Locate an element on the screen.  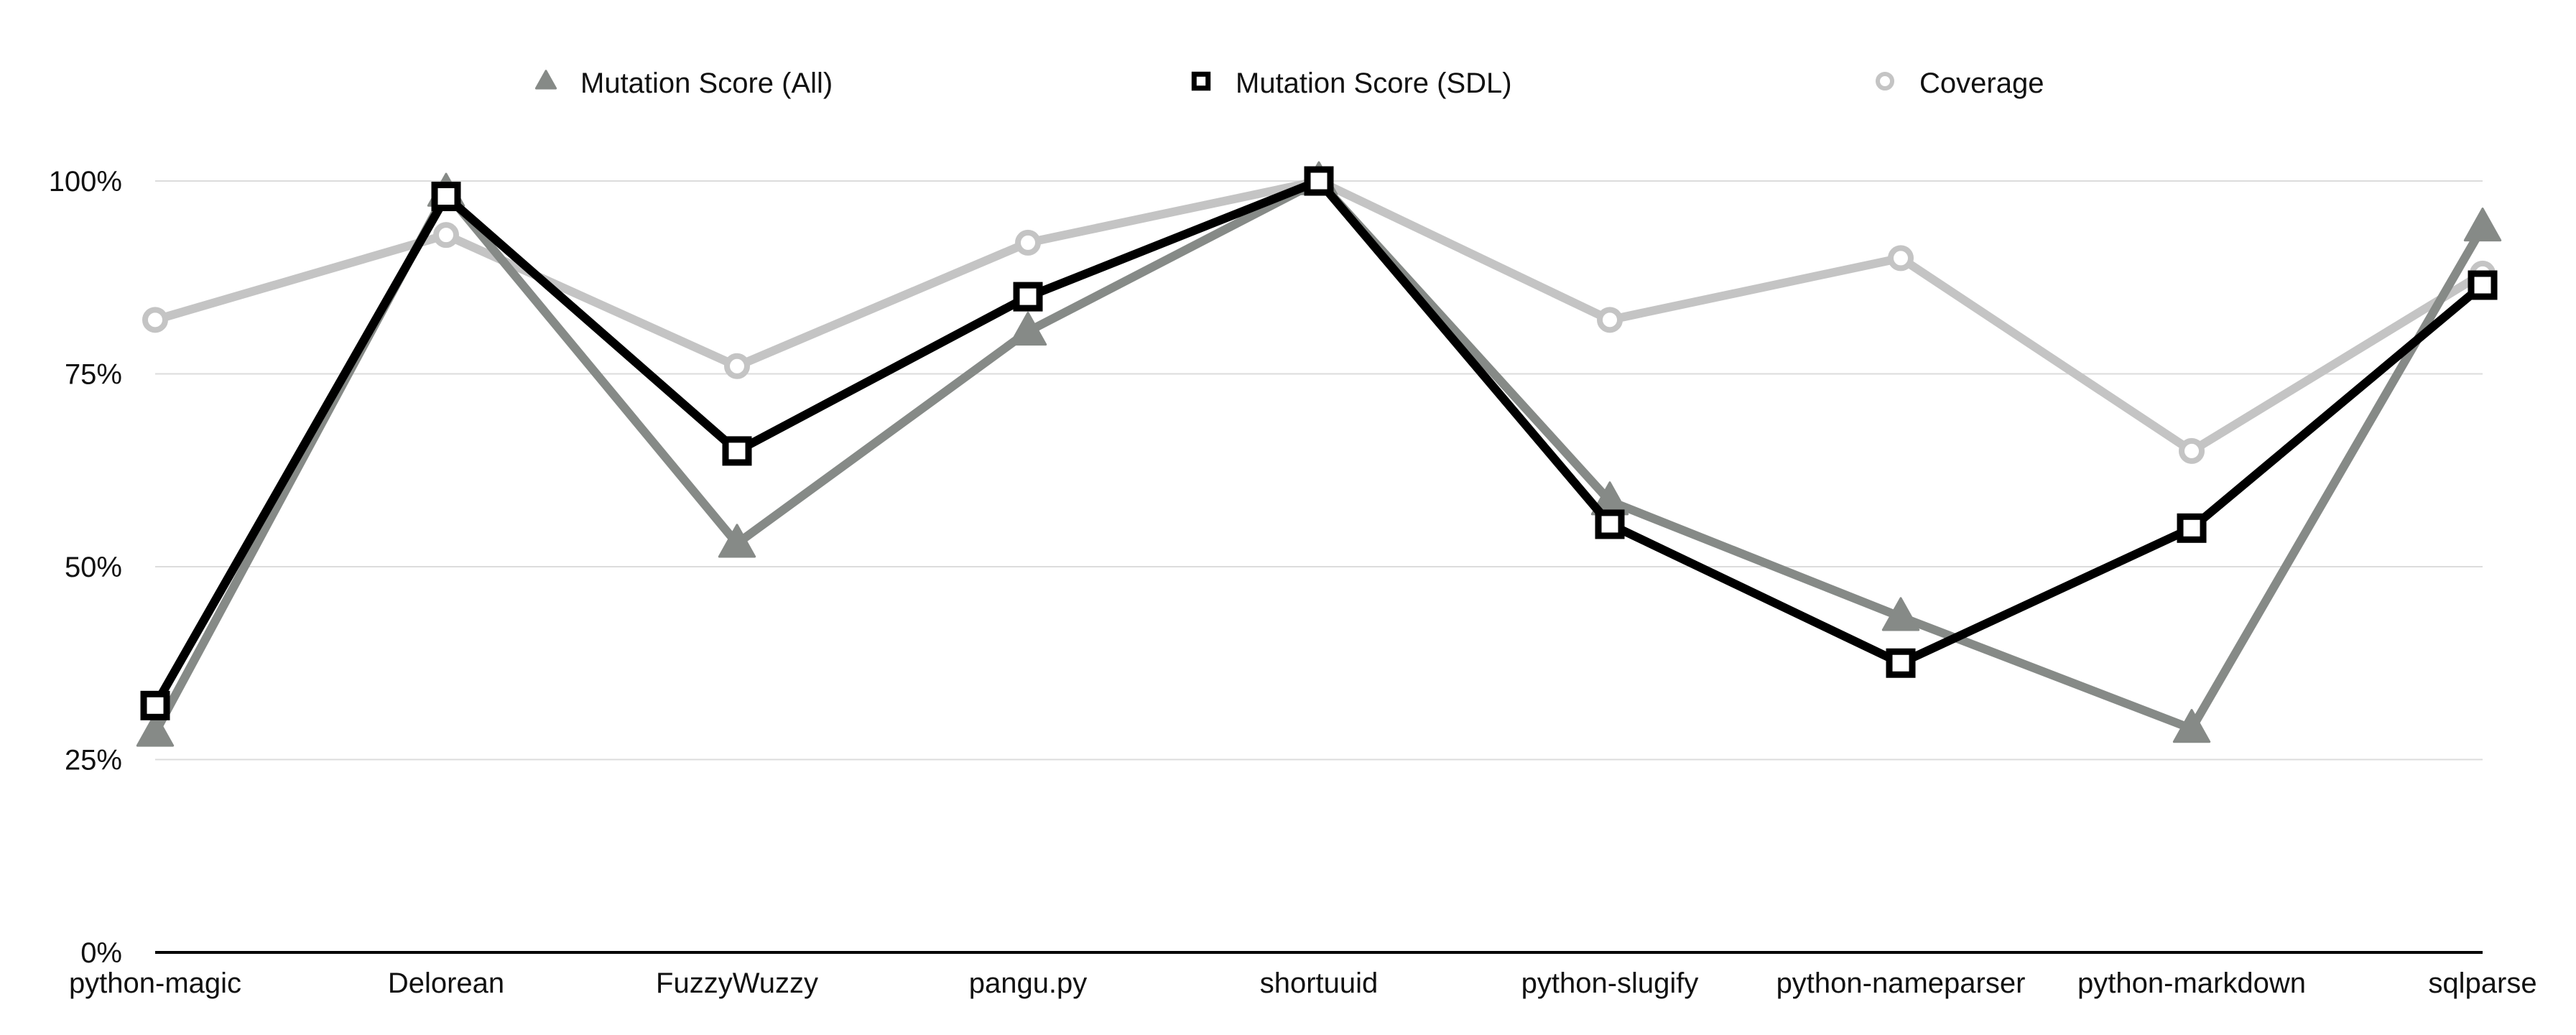
x-tick-label: shortuuid is located at coordinates (1319, 983).